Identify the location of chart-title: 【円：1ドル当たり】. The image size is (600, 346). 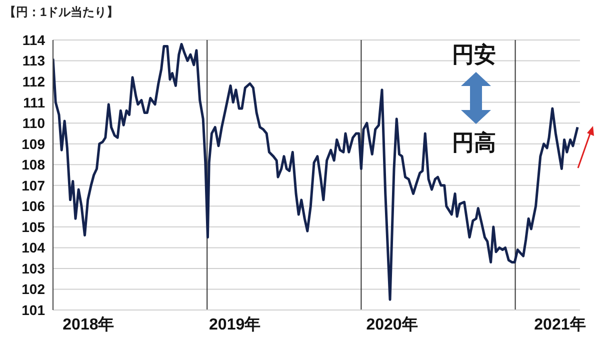
(61, 12).